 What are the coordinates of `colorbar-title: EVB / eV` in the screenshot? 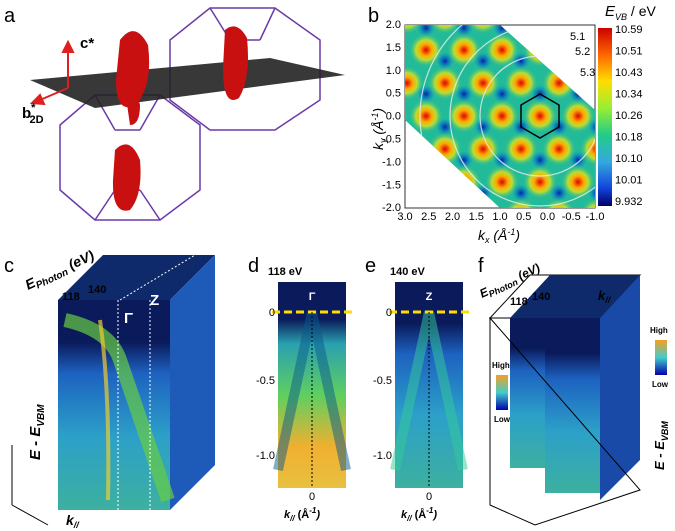 It's located at (630, 12).